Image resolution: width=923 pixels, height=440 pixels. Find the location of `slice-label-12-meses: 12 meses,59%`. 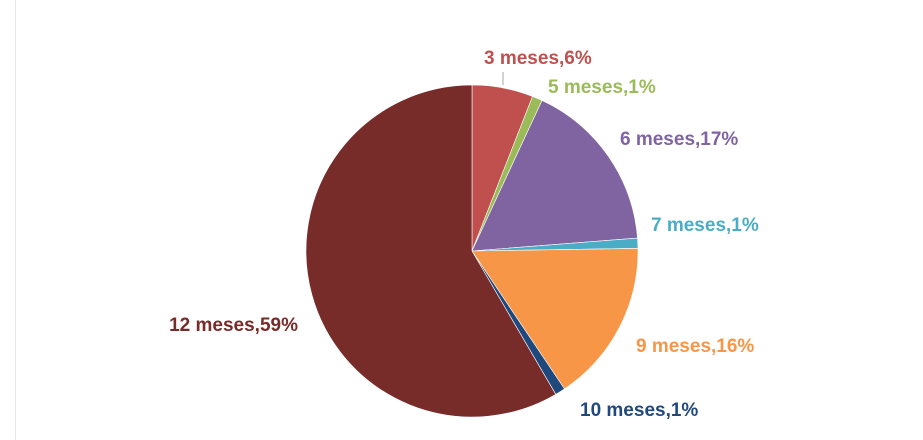

slice-label-12-meses: 12 meses,59% is located at coordinates (233, 325).